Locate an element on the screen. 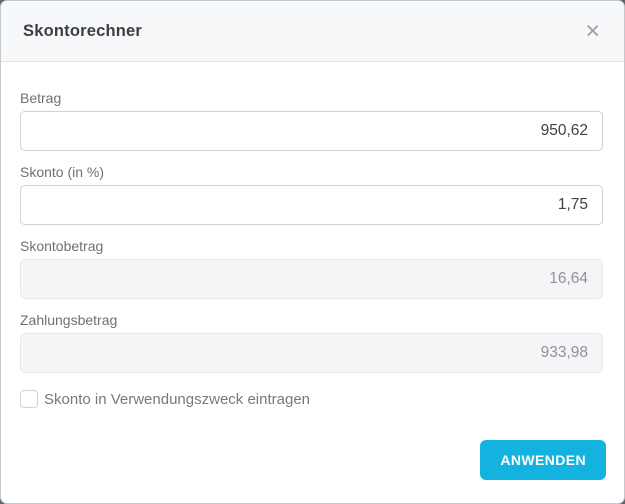  betrag-input is located at coordinates (311, 131).